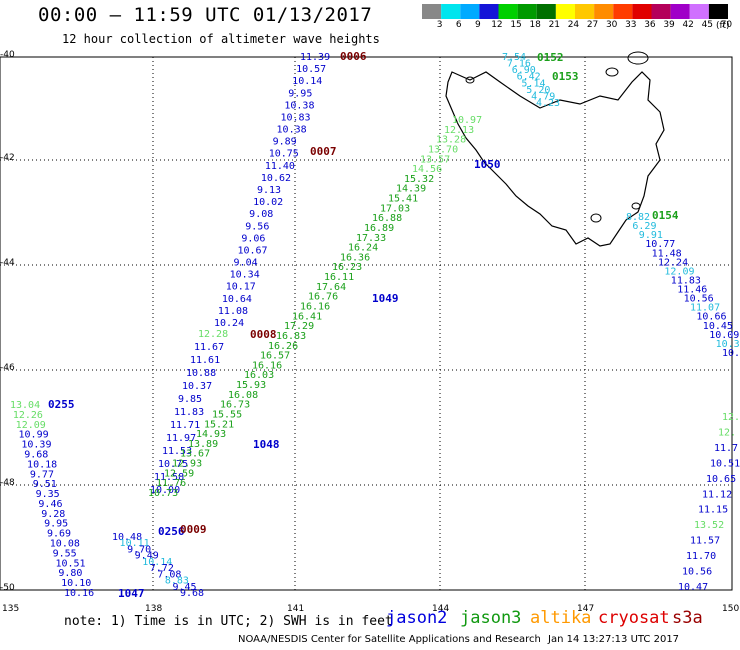 The height and width of the screenshot is (650, 740). I want to click on crossing-value: 9.45, so click(184, 587).